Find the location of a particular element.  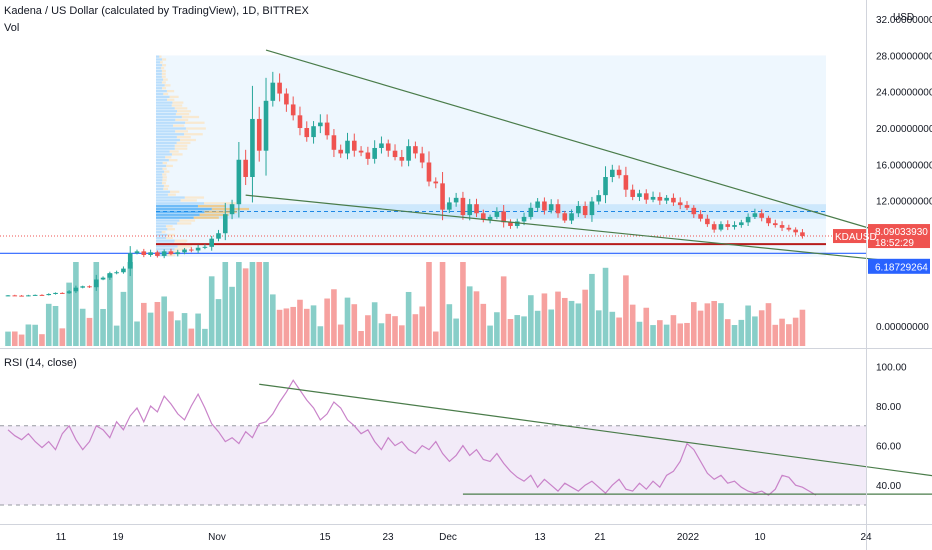

price-trendline is located at coordinates (575, 228).